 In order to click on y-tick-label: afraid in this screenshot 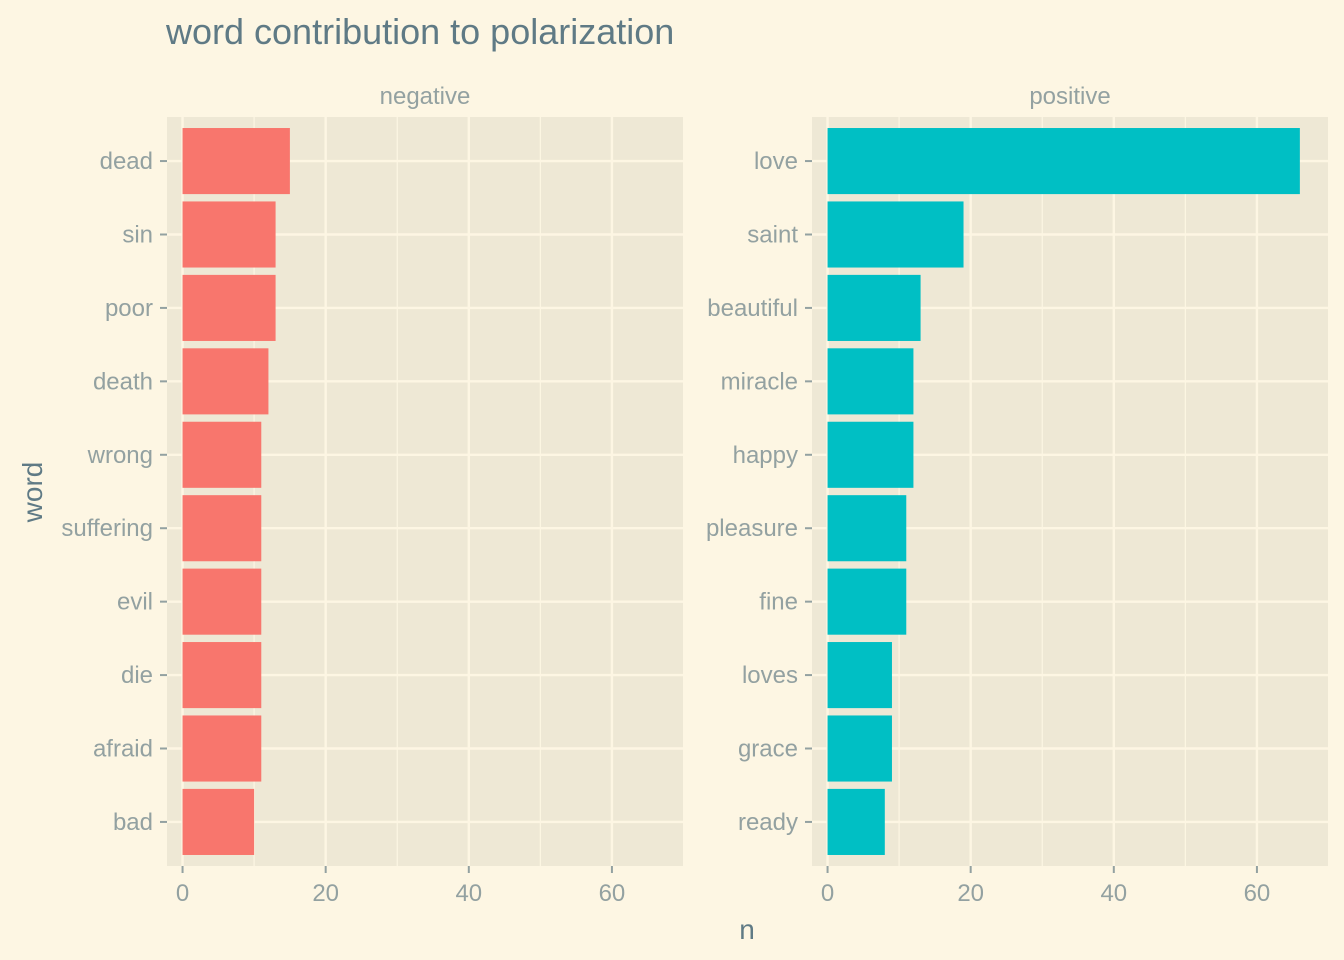, I will do `click(123, 749)`.